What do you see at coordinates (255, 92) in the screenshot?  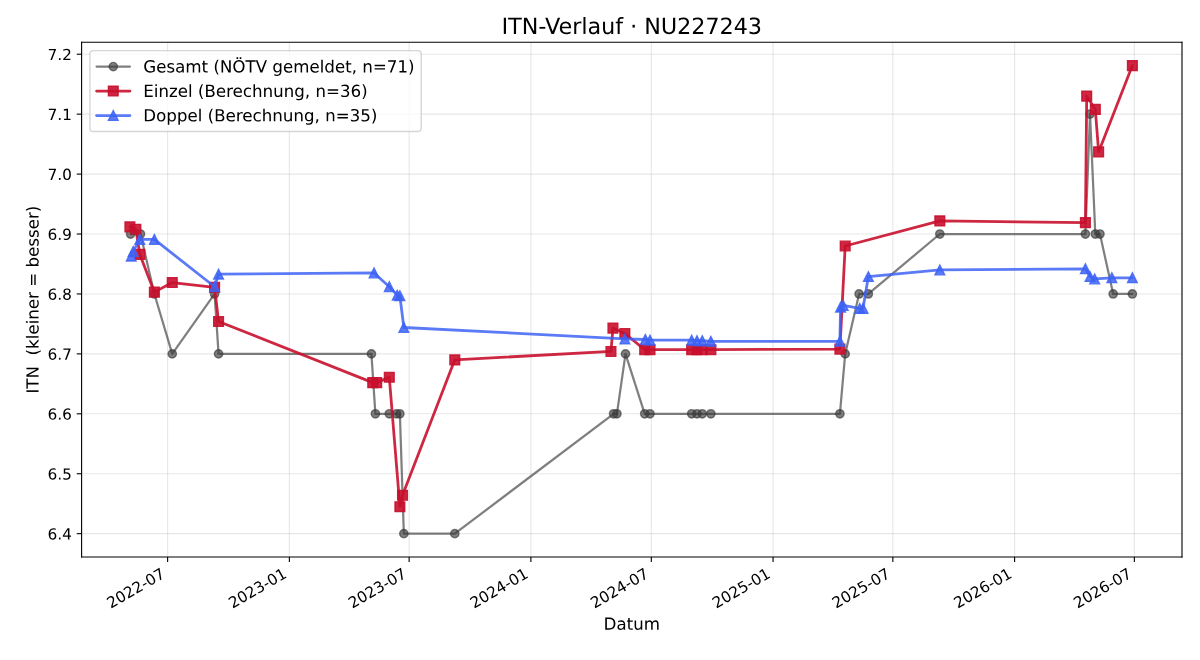 I see `legend-label: Einzel (Berechnung, n=36)` at bounding box center [255, 92].